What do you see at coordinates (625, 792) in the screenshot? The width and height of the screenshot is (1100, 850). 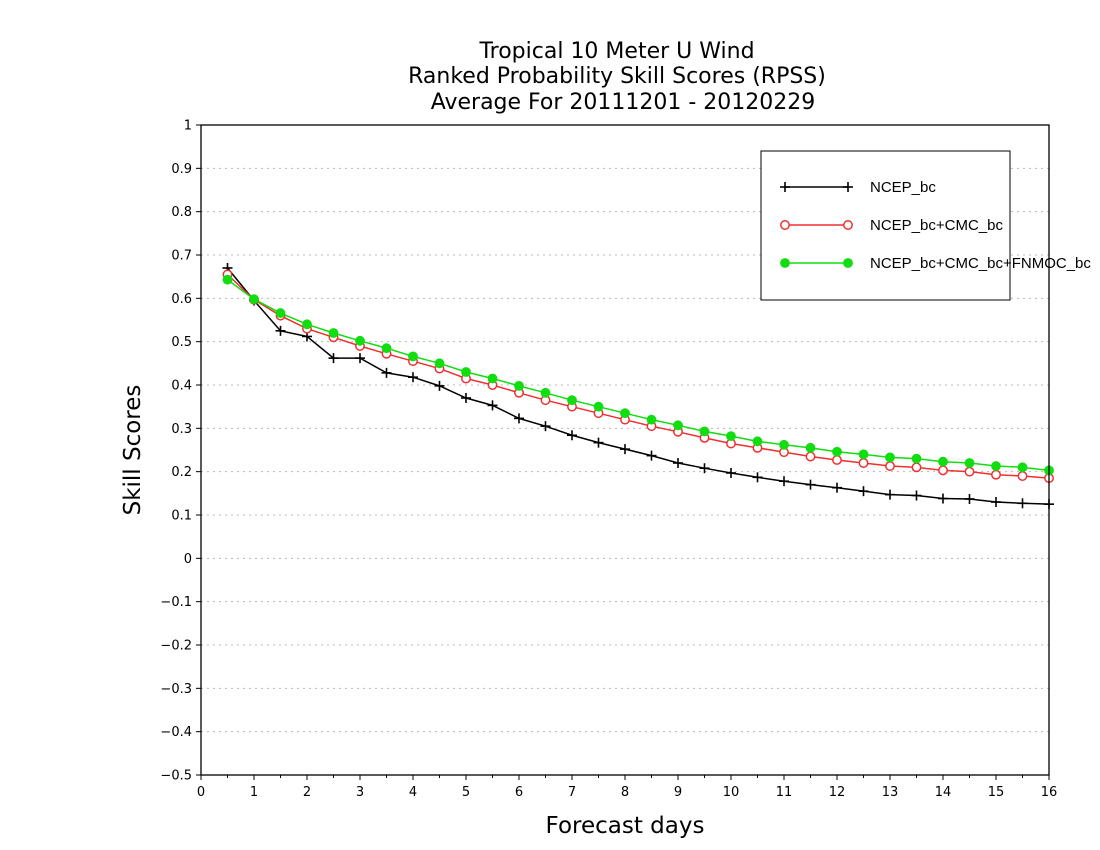 I see `x-tick-label: 8` at bounding box center [625, 792].